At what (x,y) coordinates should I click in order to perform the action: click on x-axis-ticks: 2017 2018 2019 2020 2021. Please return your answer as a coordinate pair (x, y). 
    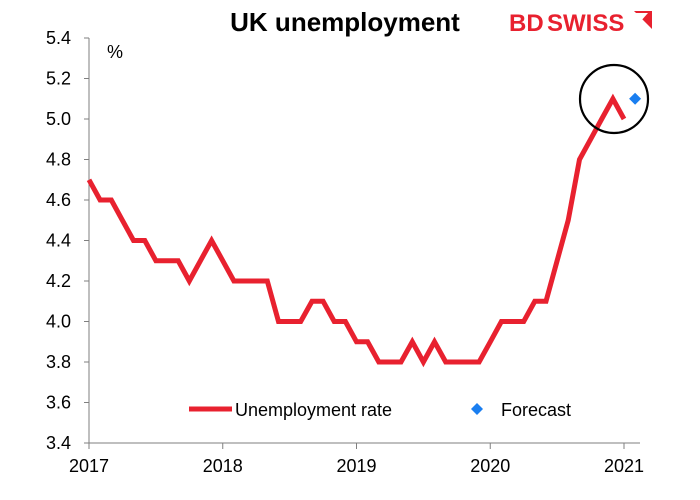
    Looking at the image, I should click on (356, 459).